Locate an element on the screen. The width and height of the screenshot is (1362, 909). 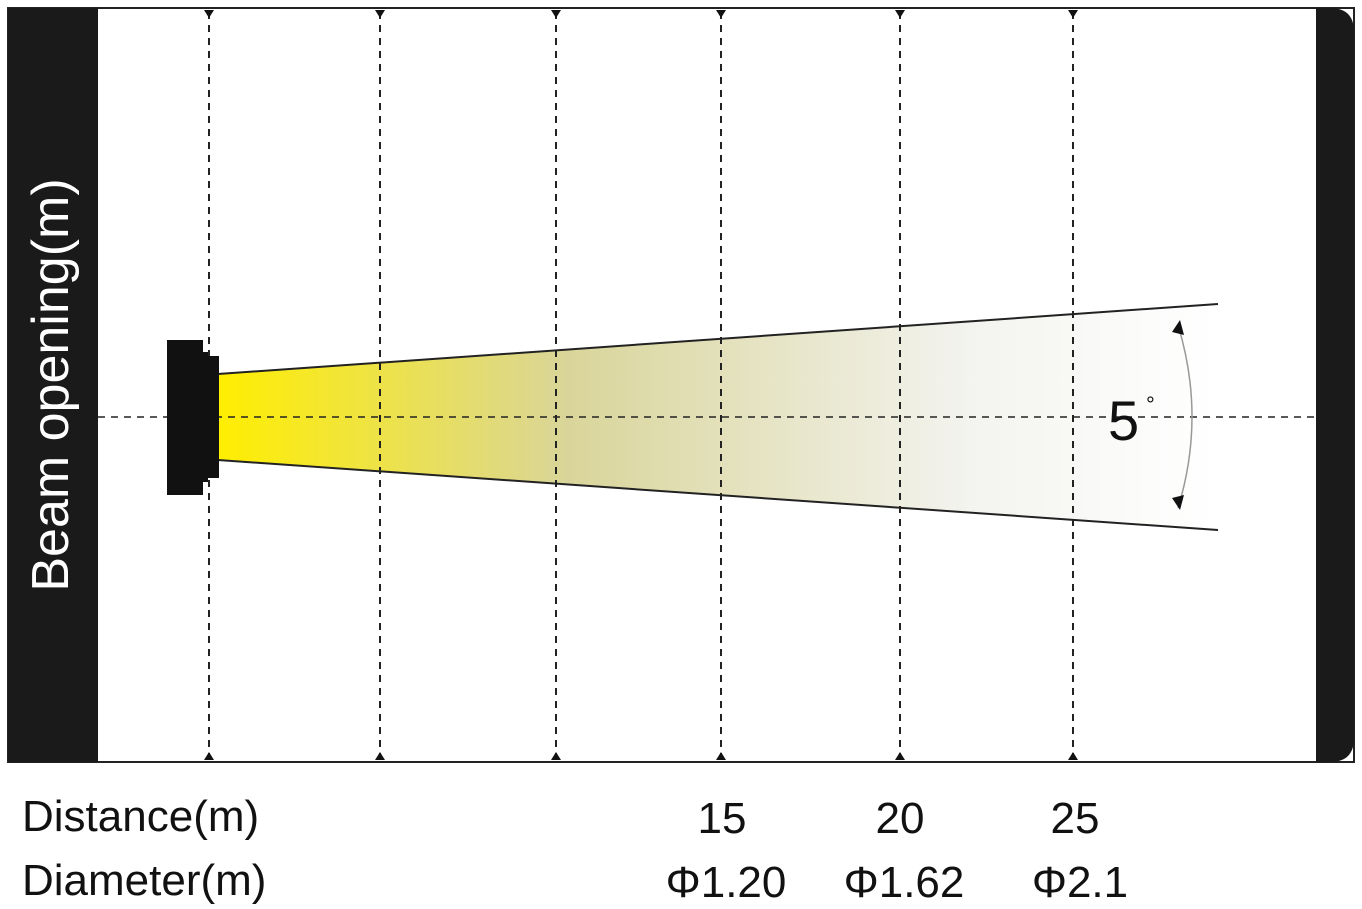
distance-row-label: Distance(m) is located at coordinates (141, 816).